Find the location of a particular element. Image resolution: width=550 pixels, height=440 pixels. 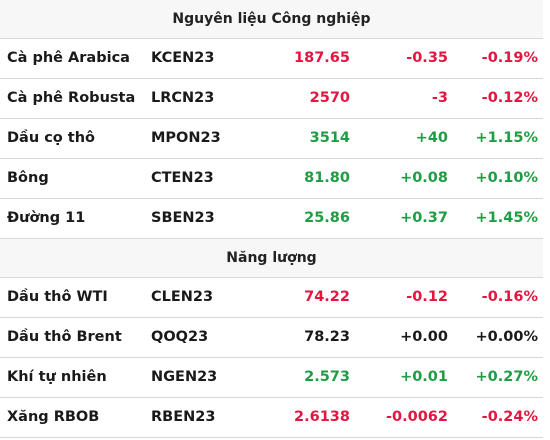

contract-code: RBEN23 is located at coordinates (183, 417).